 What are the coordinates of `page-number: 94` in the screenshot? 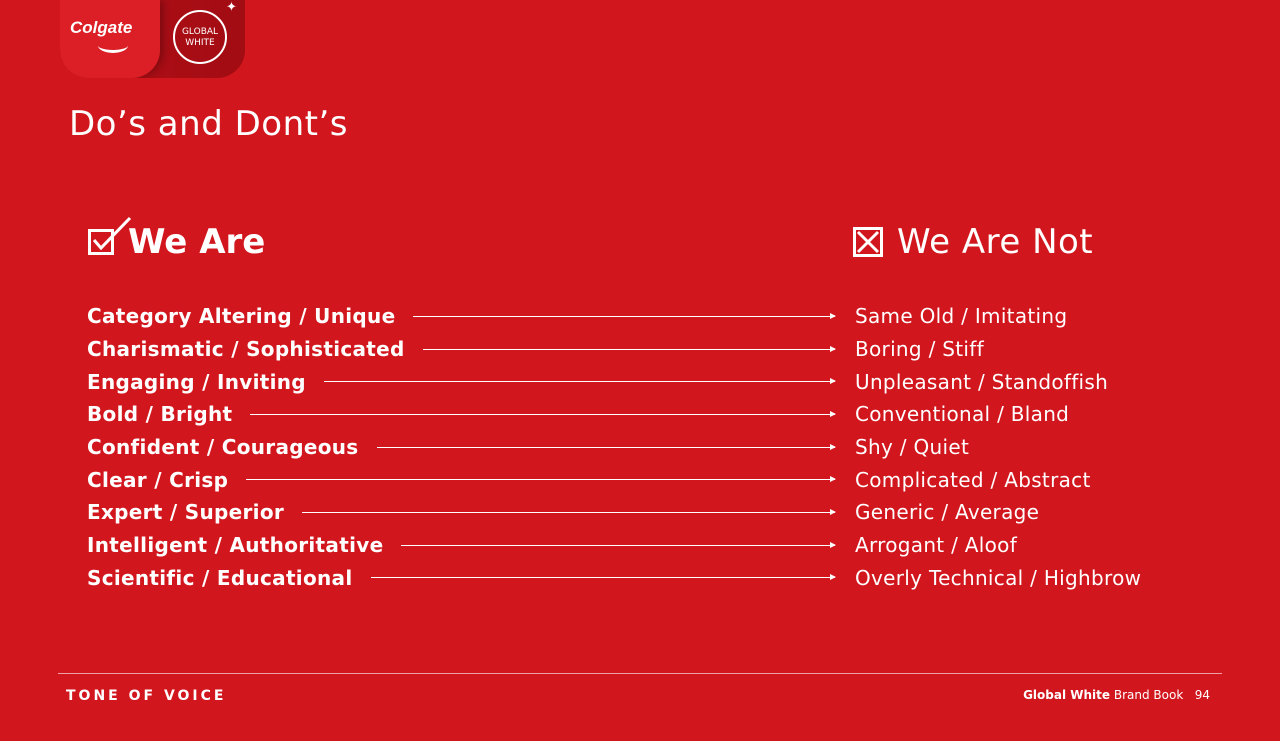 It's located at (1202, 695).